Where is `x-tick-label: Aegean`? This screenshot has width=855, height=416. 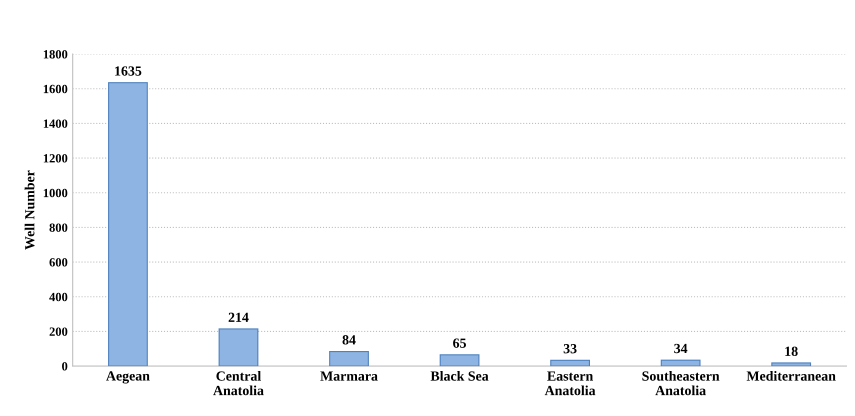
x-tick-label: Aegean is located at coordinates (128, 377).